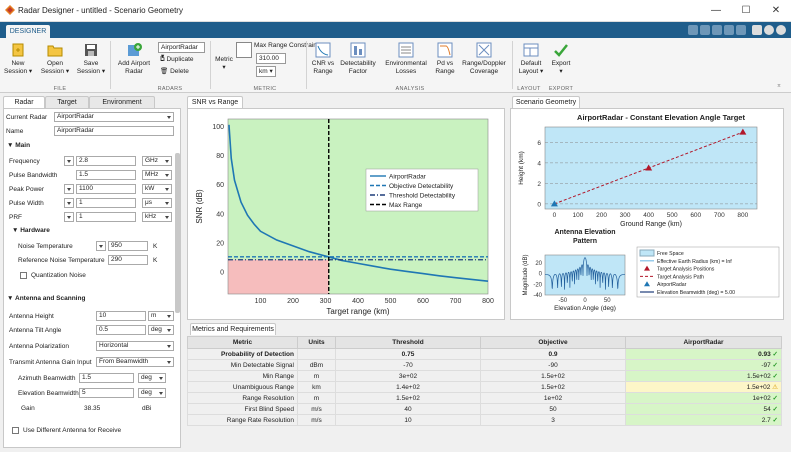 The image size is (791, 452). Describe the element at coordinates (28, 31) in the screenshot. I see `tab-designer: DESIGNER` at that location.